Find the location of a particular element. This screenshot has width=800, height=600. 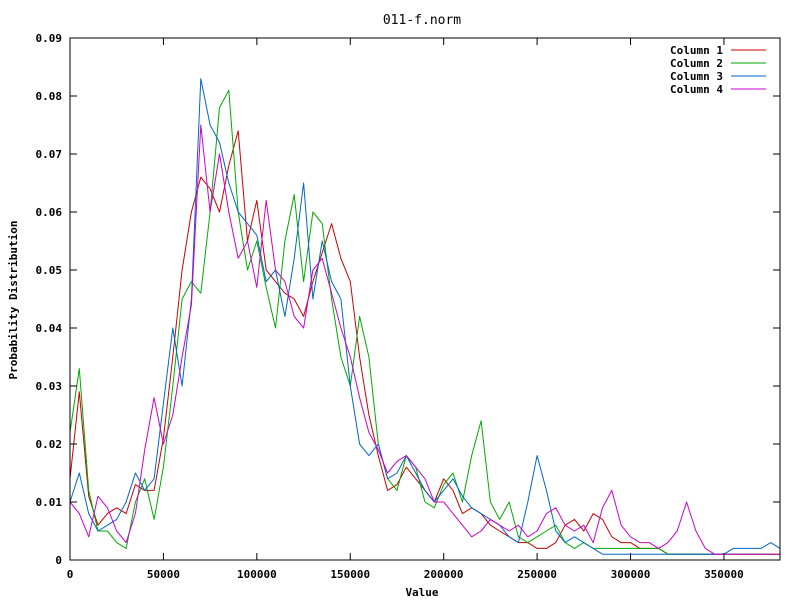

legend-label: Column 1 is located at coordinates (696, 50).